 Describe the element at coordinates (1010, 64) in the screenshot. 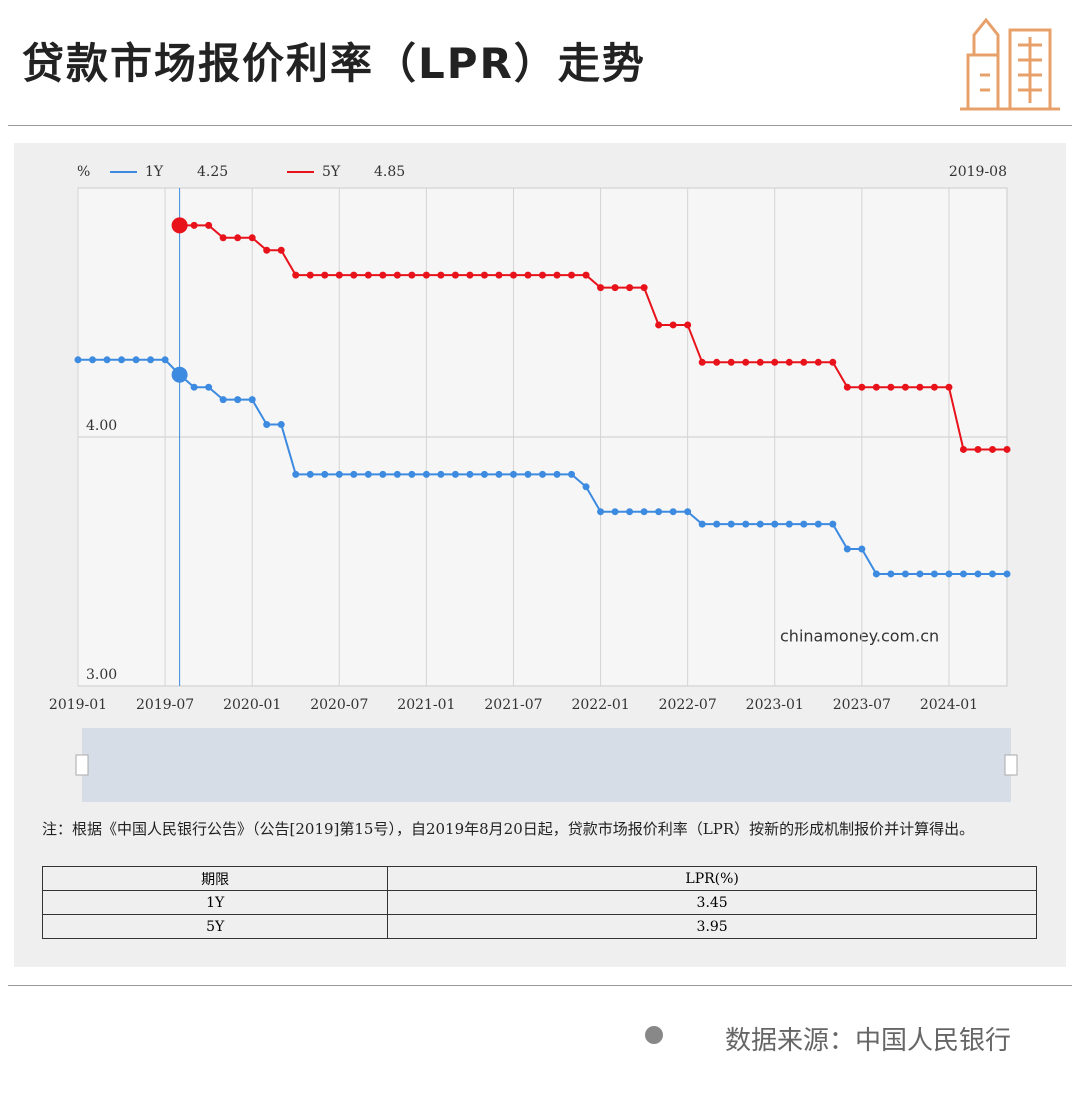

I see `building-icon` at that location.